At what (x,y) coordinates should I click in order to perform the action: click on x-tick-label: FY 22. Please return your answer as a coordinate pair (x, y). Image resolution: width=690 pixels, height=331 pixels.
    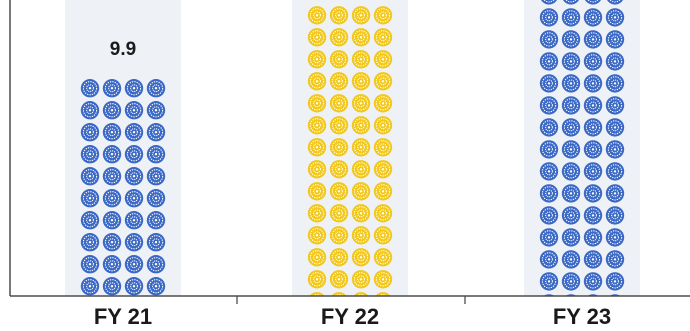
    Looking at the image, I should click on (350, 316).